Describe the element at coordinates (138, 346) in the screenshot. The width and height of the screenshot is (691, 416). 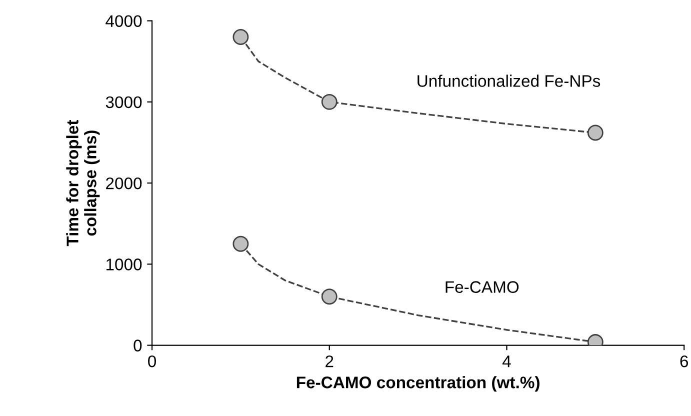
I see `y-tick-label: 0` at that location.